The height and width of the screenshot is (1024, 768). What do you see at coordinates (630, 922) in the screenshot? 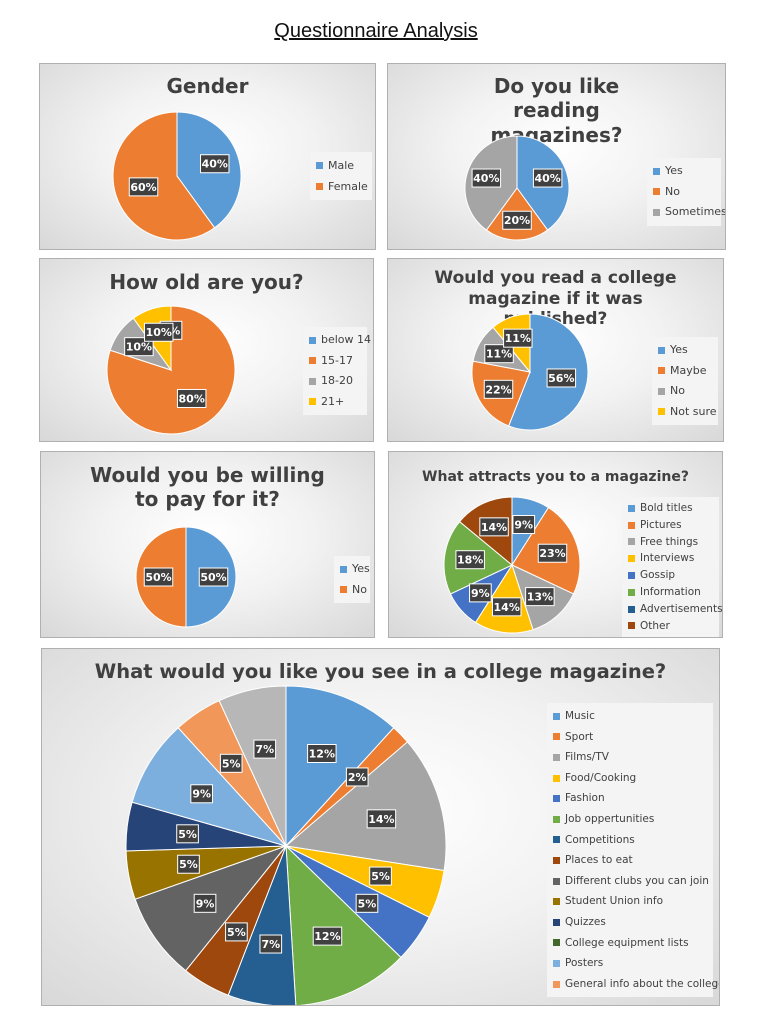
I see `legend-item-quizzes: Quizzes` at bounding box center [630, 922].